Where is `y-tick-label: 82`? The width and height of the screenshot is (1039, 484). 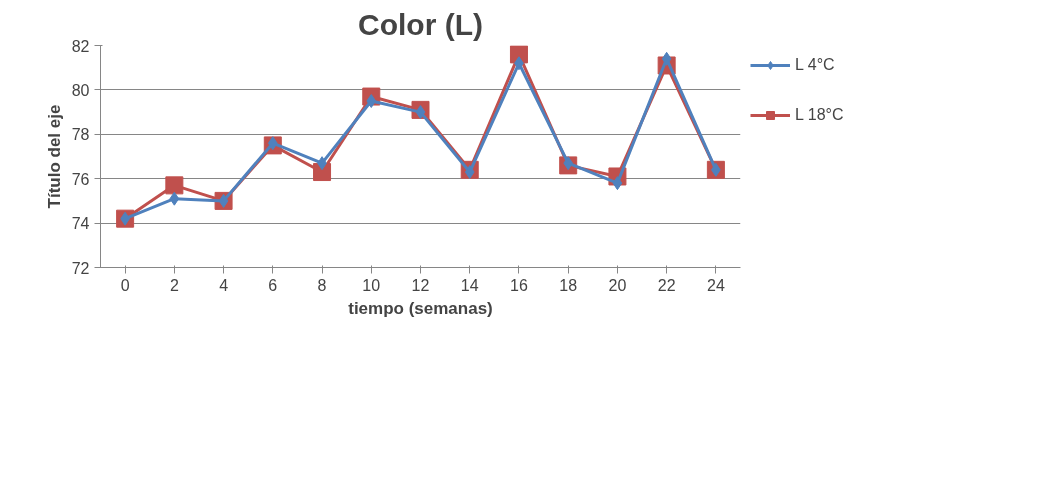 y-tick-label: 82 is located at coordinates (80, 46).